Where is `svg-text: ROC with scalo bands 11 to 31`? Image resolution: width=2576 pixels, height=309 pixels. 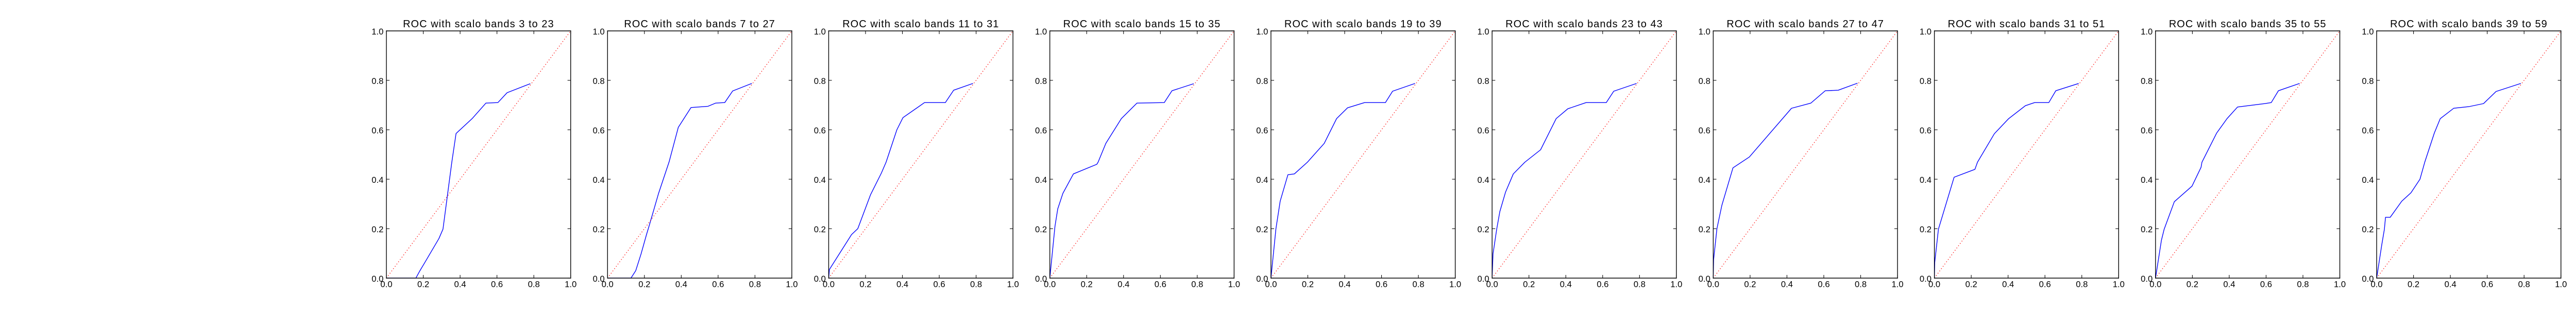 svg-text: ROC with scalo bands 11 to 31 is located at coordinates (920, 24).